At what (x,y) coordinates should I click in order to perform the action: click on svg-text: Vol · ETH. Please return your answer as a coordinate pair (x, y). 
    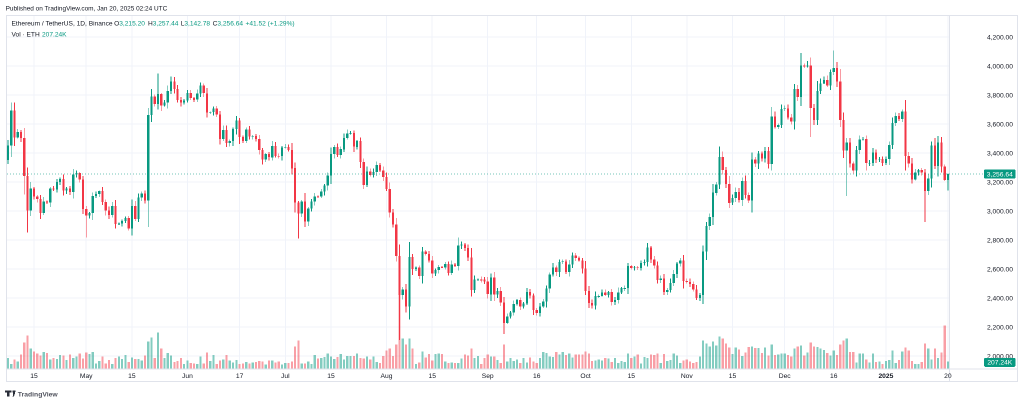
    Looking at the image, I should click on (26, 34).